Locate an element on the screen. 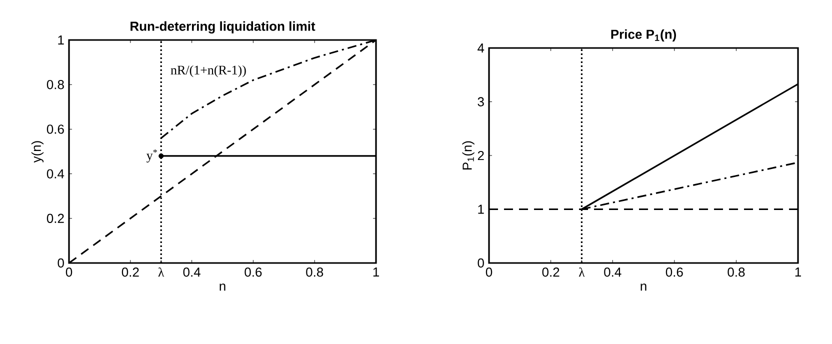 This screenshot has width=832, height=344. y-tick-label: 0.6 is located at coordinates (55, 129).